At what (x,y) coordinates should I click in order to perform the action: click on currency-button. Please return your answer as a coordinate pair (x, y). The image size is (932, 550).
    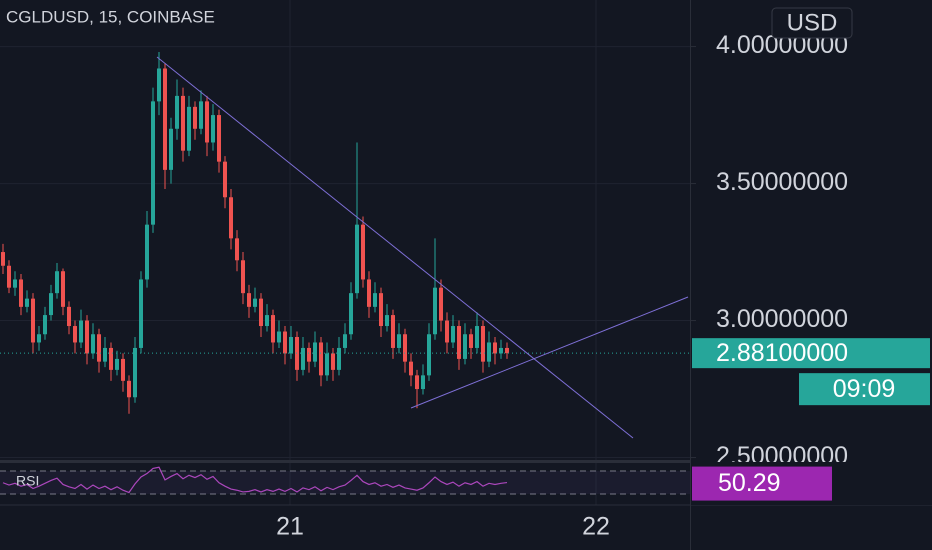
    Looking at the image, I should click on (812, 23).